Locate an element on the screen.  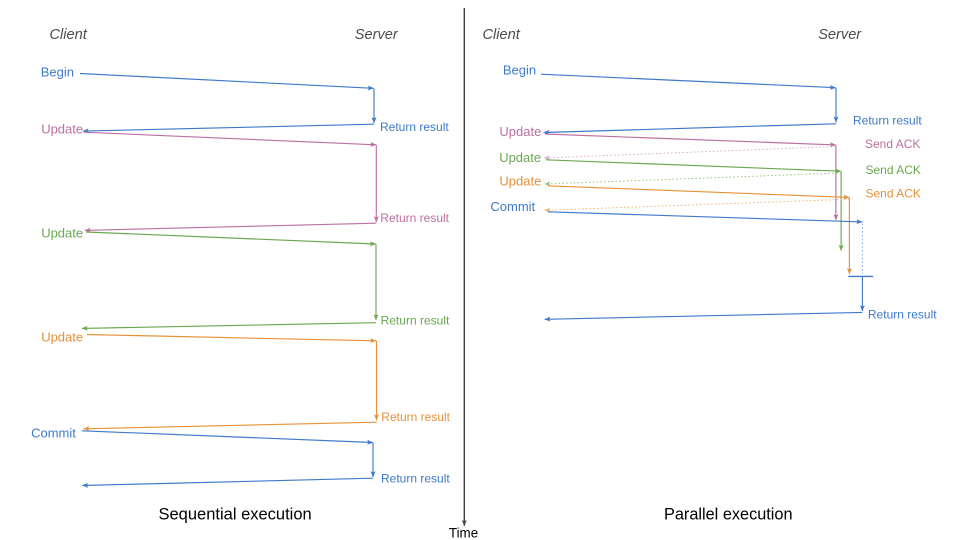
svg-text: Parallel execution is located at coordinates (728, 515).